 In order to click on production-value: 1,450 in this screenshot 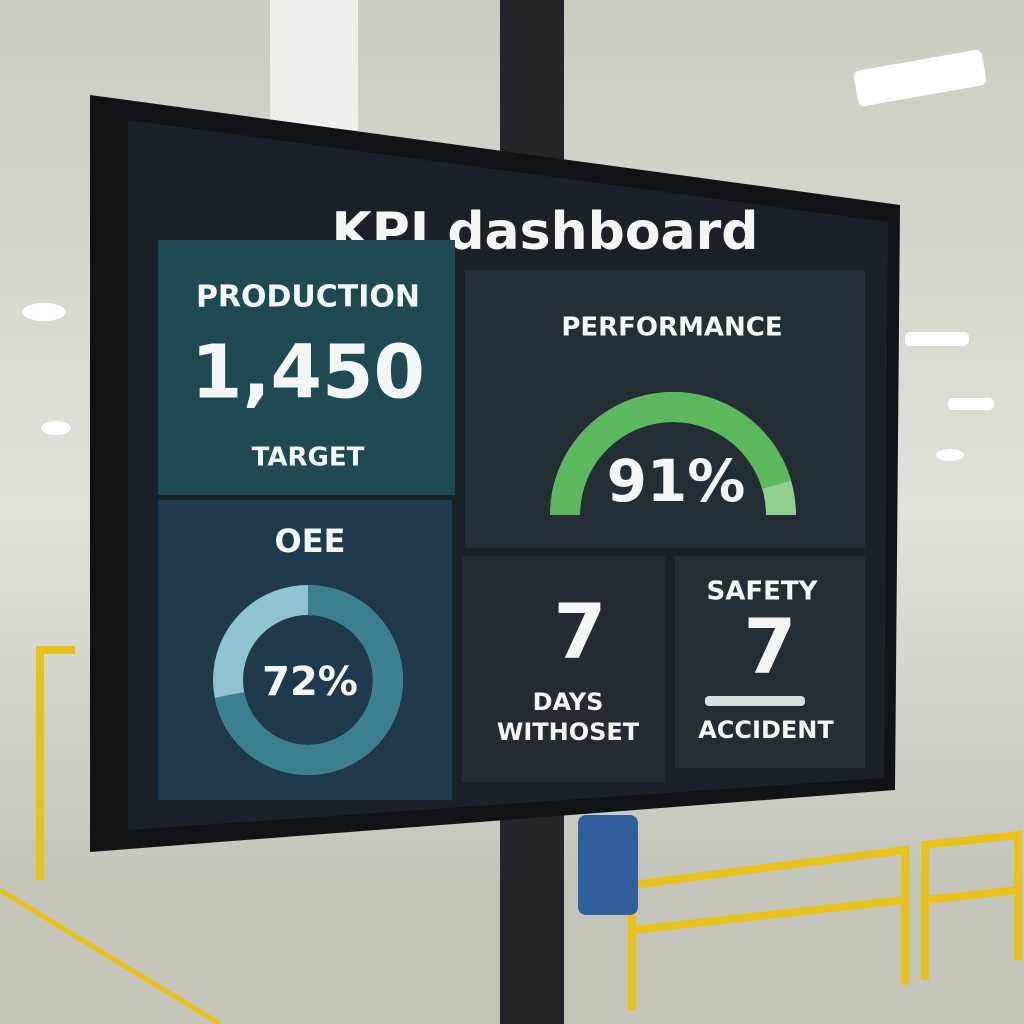, I will do `click(308, 373)`.